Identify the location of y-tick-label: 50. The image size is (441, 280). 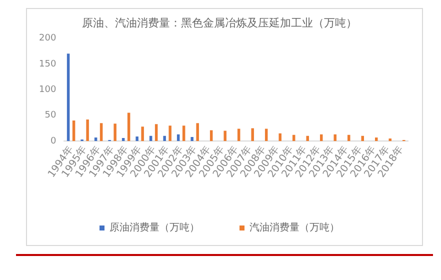
(50, 115).